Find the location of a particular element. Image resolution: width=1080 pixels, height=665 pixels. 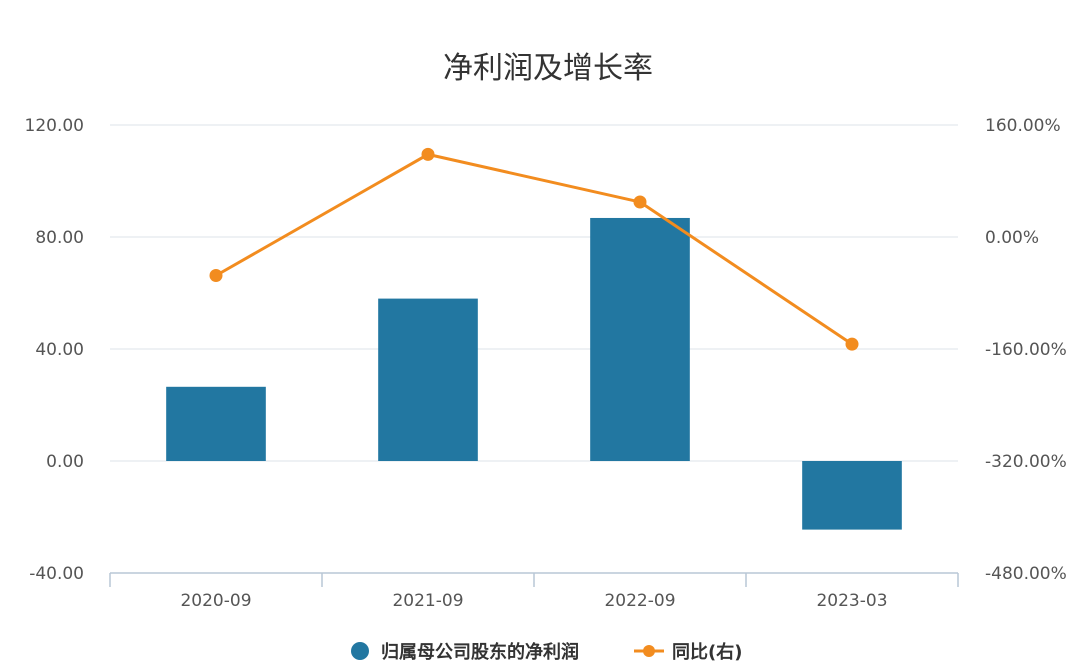

legend-bar-marker is located at coordinates (360, 651).